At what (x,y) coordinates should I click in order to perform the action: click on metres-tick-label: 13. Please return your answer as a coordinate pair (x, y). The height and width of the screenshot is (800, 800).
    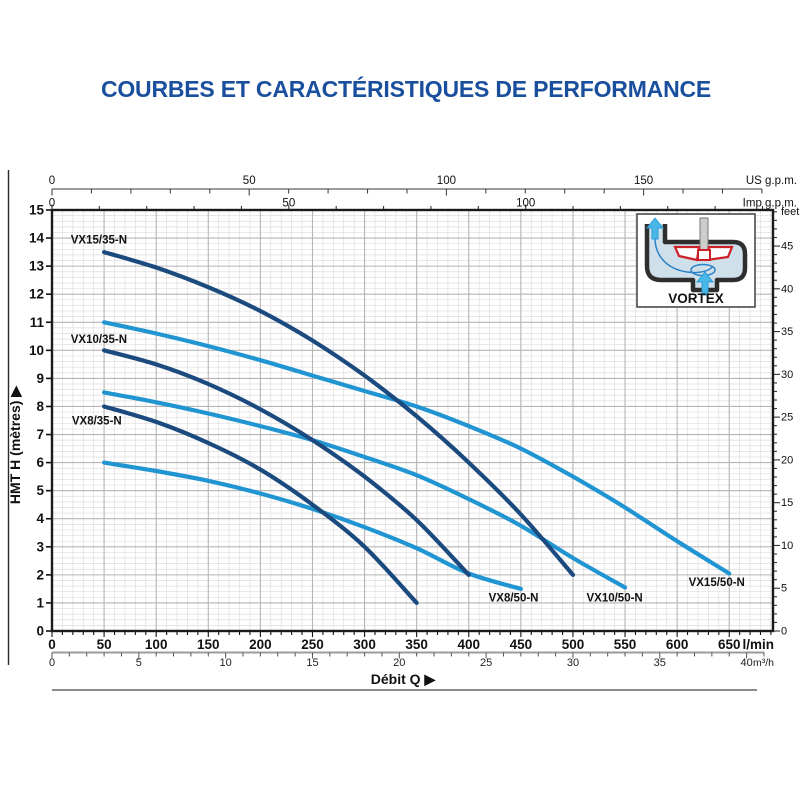
    Looking at the image, I should click on (37, 266).